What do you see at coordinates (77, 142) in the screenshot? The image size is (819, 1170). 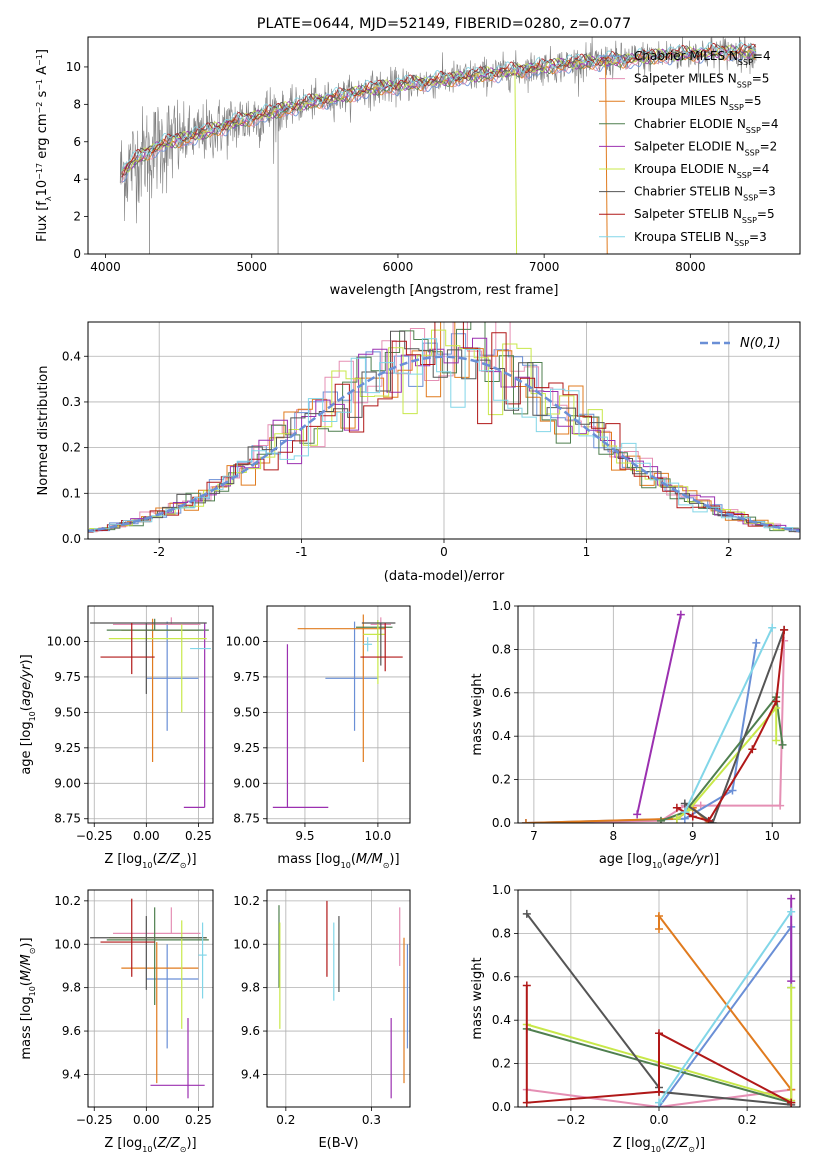 I see `y-tick-label: 6` at bounding box center [77, 142].